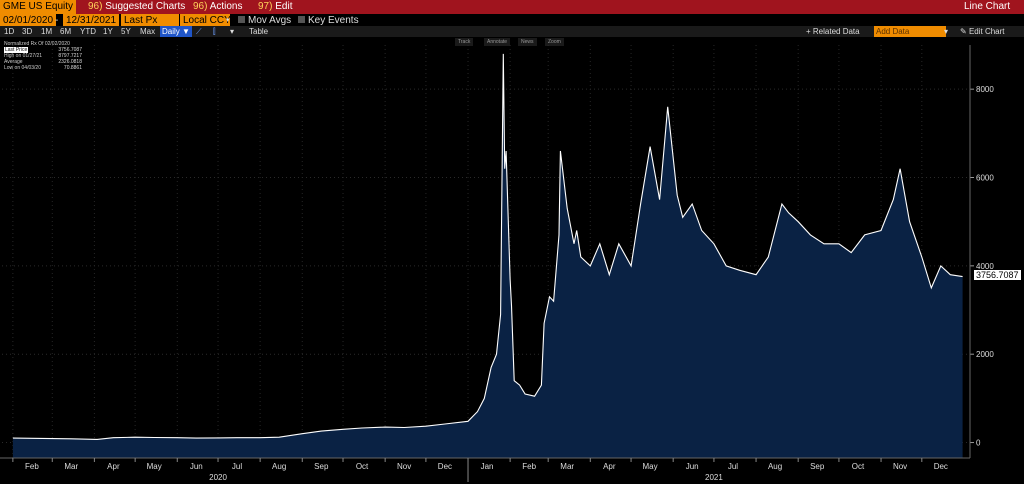  Describe the element at coordinates (148, 31) in the screenshot. I see `range-max: Max` at that location.